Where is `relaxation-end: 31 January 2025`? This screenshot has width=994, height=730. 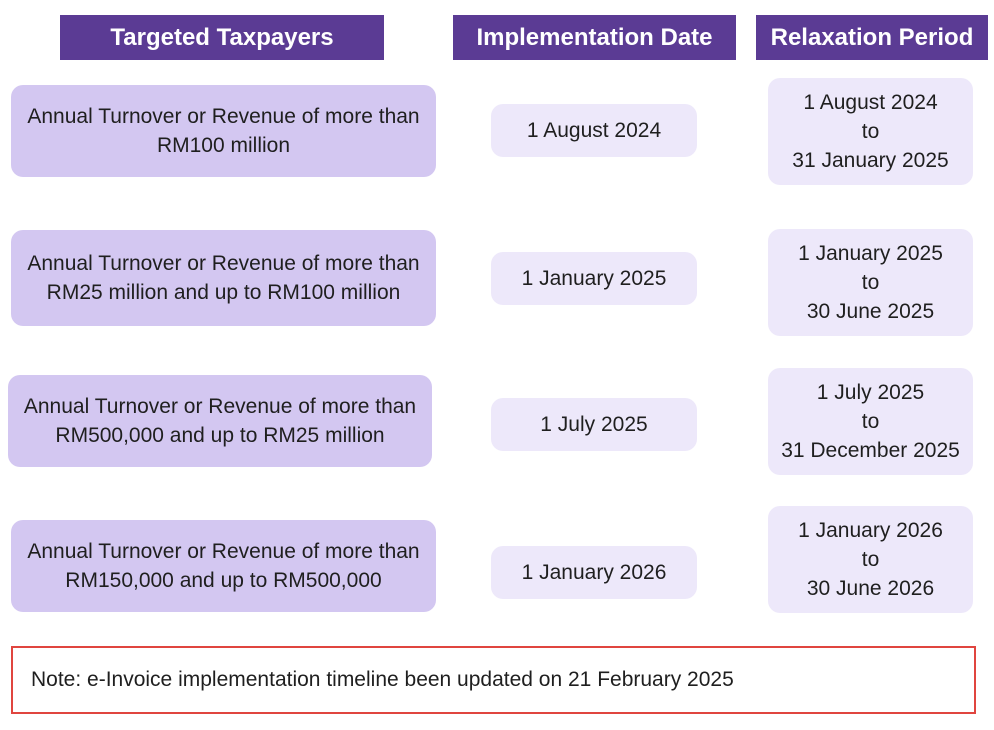
relaxation-end: 31 January 2025 is located at coordinates (870, 160).